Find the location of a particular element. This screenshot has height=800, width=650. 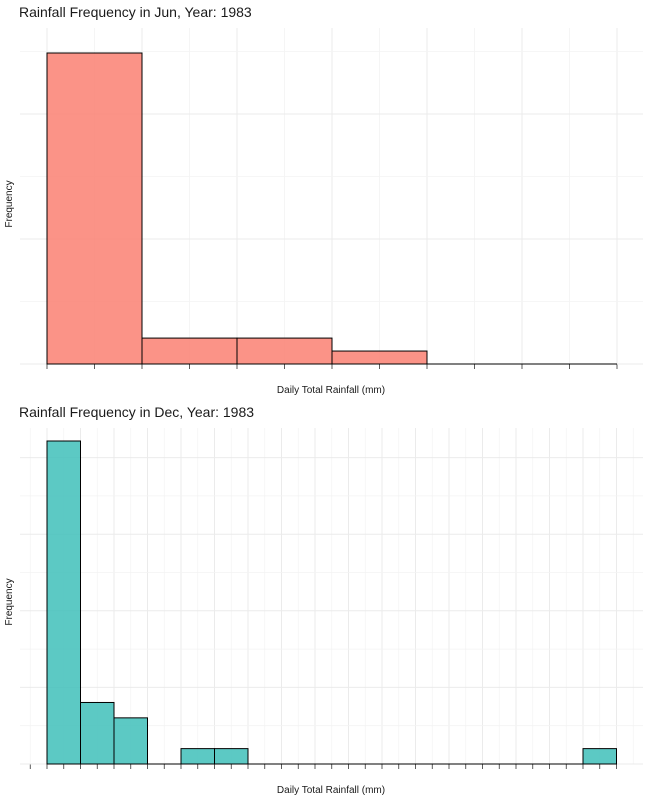

dec-chart-title: Rainfall Frequency in Dec, Year: 1983 is located at coordinates (136, 412).